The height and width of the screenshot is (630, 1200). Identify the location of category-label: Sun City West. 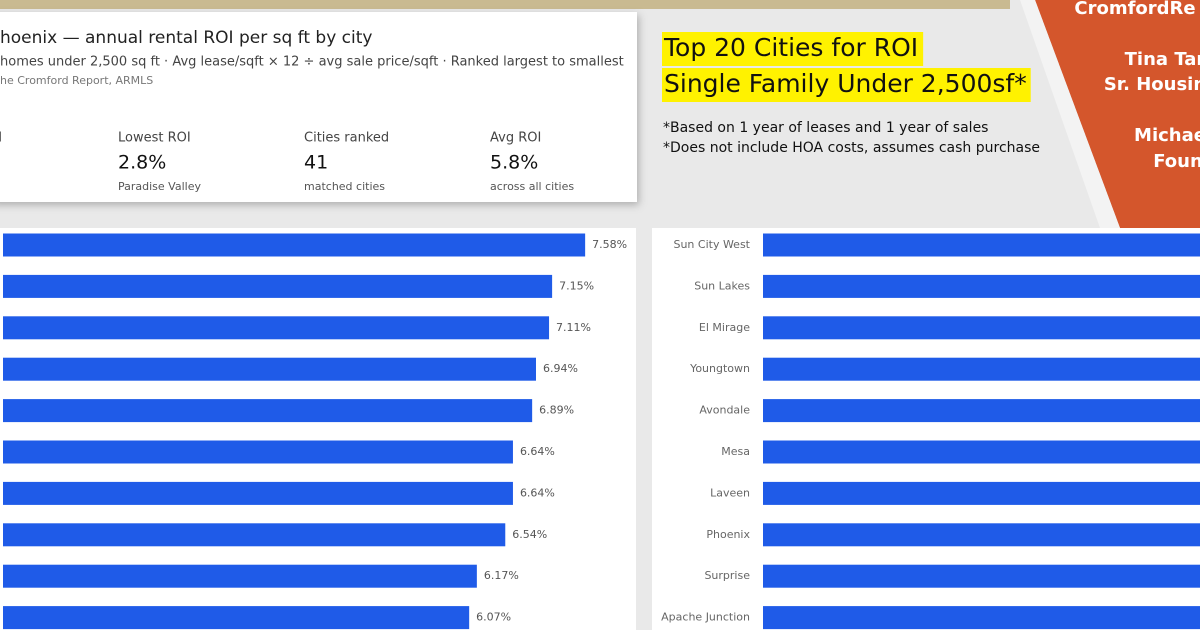
(711, 244).